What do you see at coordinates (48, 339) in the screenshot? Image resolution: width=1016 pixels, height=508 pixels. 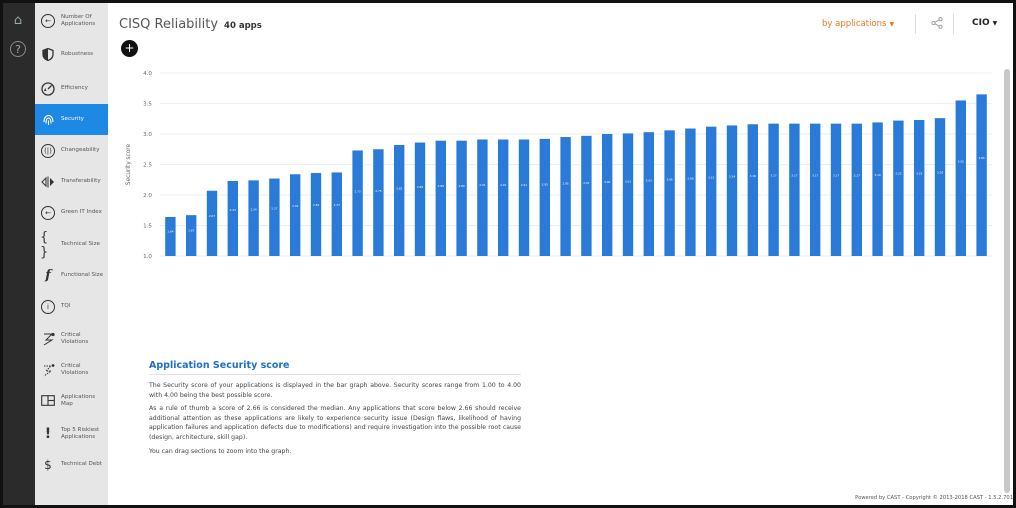 I see `critical-violations-icon` at bounding box center [48, 339].